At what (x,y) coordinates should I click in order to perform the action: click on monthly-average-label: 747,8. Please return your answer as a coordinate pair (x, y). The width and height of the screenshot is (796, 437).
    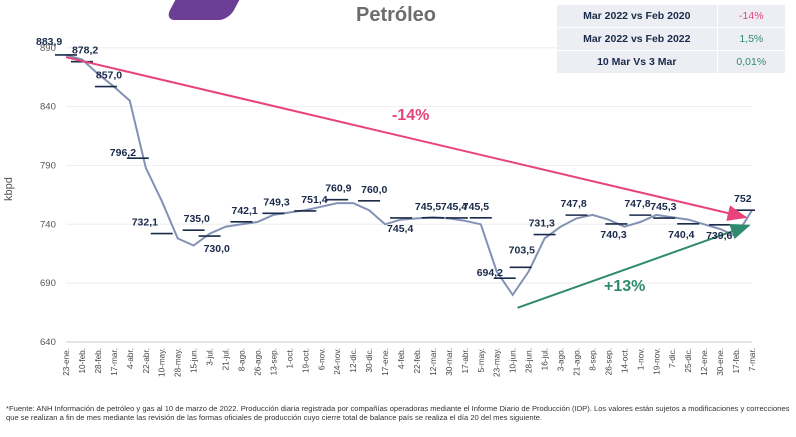
    Looking at the image, I should click on (637, 204).